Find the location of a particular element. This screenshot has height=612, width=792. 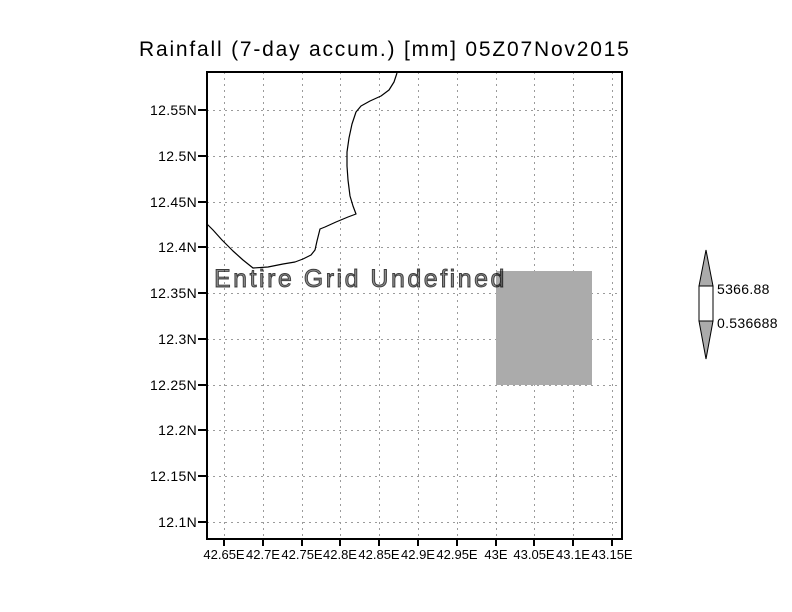

lat-tick-label: 12.45N is located at coordinates (173, 202).